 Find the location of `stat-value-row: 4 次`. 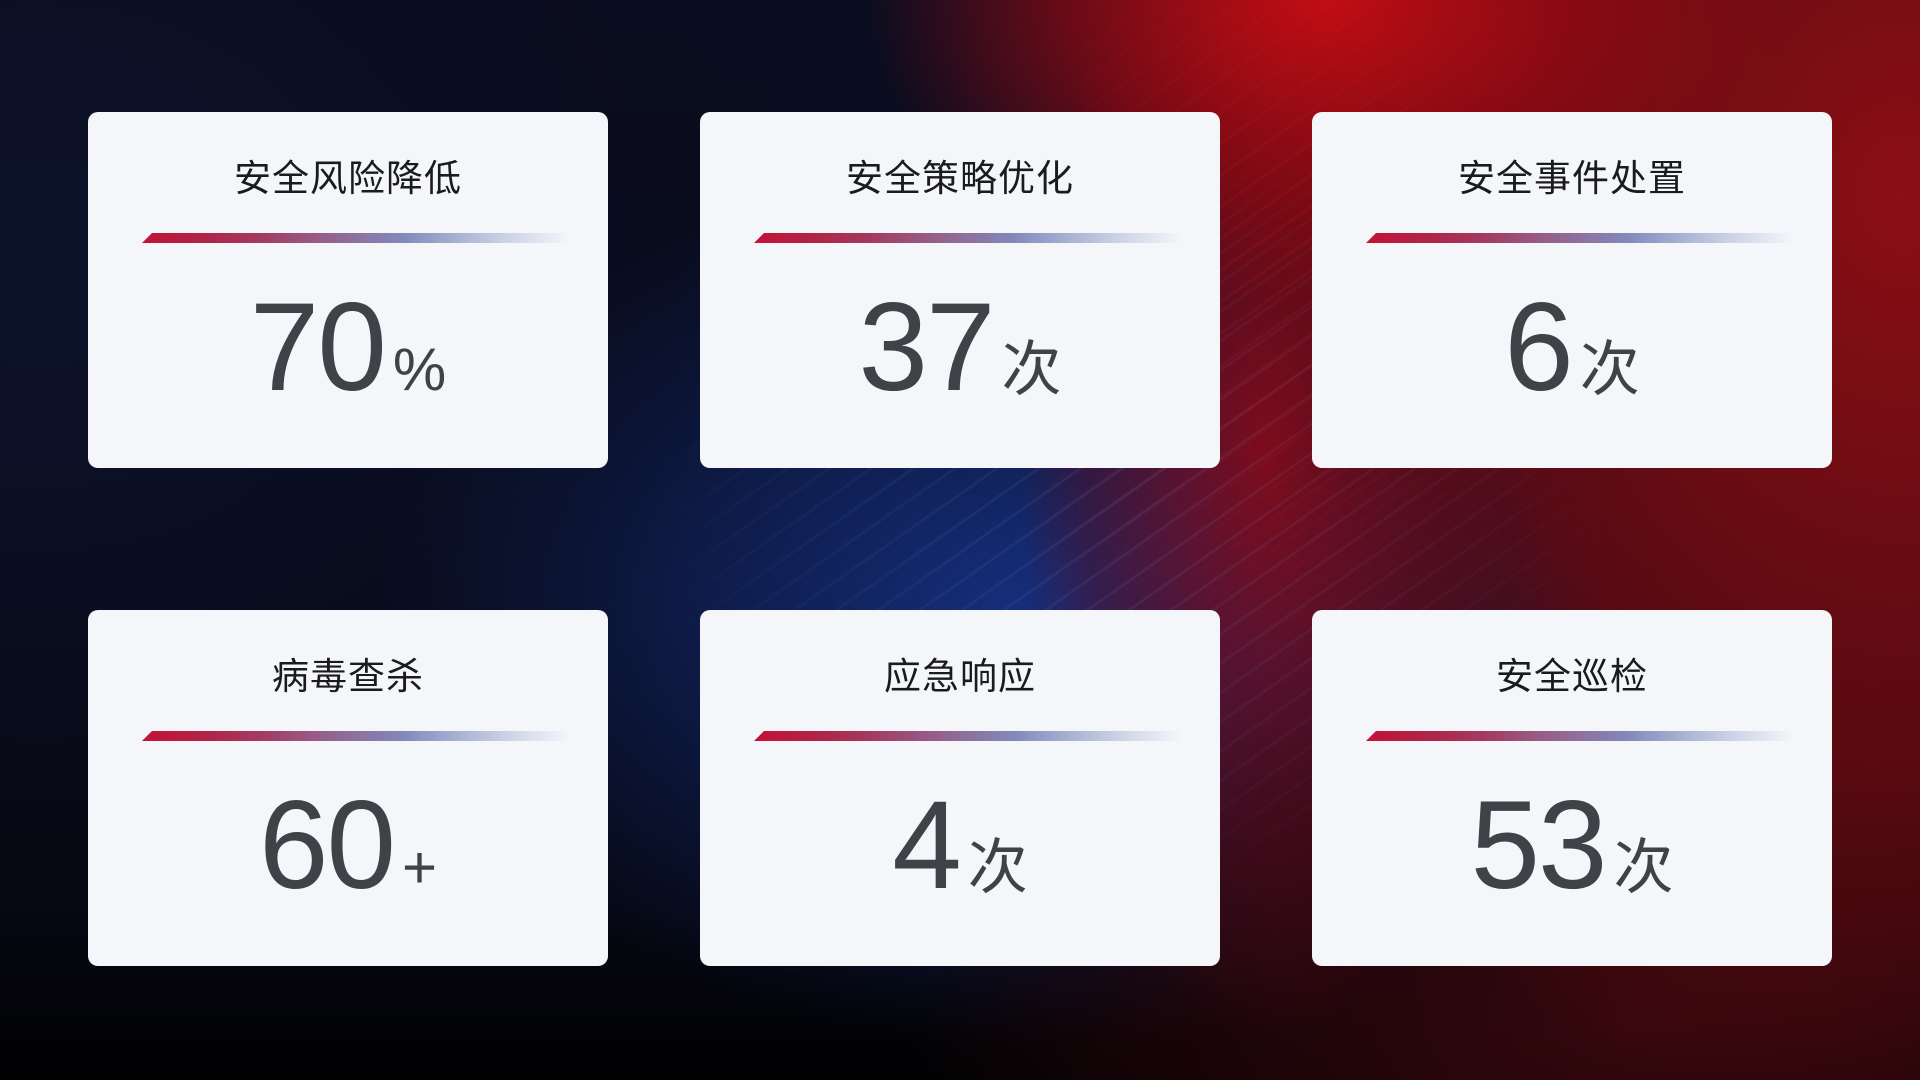

stat-value-row: 4 次 is located at coordinates (960, 845).